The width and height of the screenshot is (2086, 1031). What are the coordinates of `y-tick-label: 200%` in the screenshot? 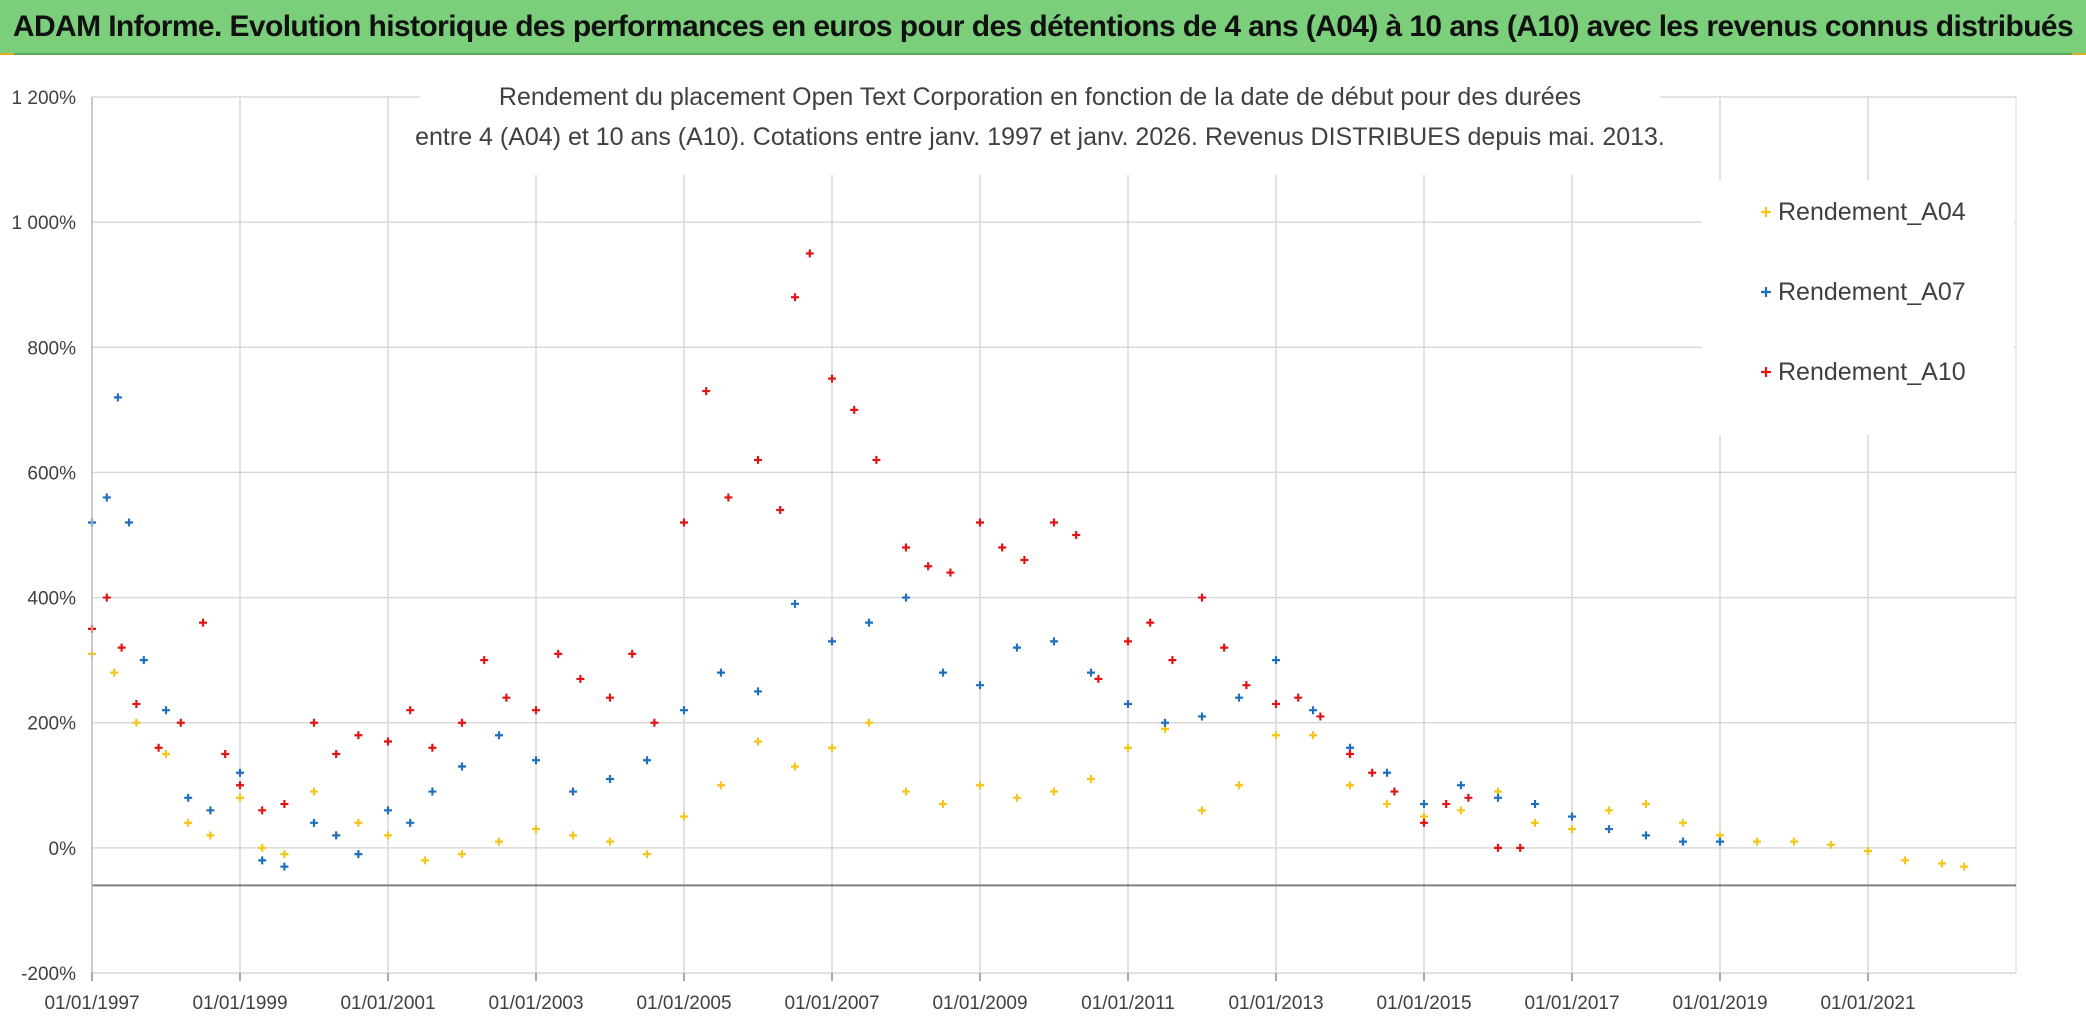 It's located at (51, 724).